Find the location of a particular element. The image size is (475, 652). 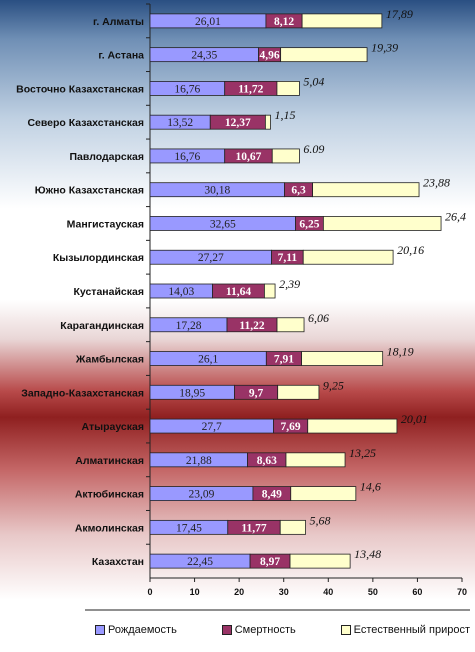

category-label: Жамбылская is located at coordinates (109, 360).